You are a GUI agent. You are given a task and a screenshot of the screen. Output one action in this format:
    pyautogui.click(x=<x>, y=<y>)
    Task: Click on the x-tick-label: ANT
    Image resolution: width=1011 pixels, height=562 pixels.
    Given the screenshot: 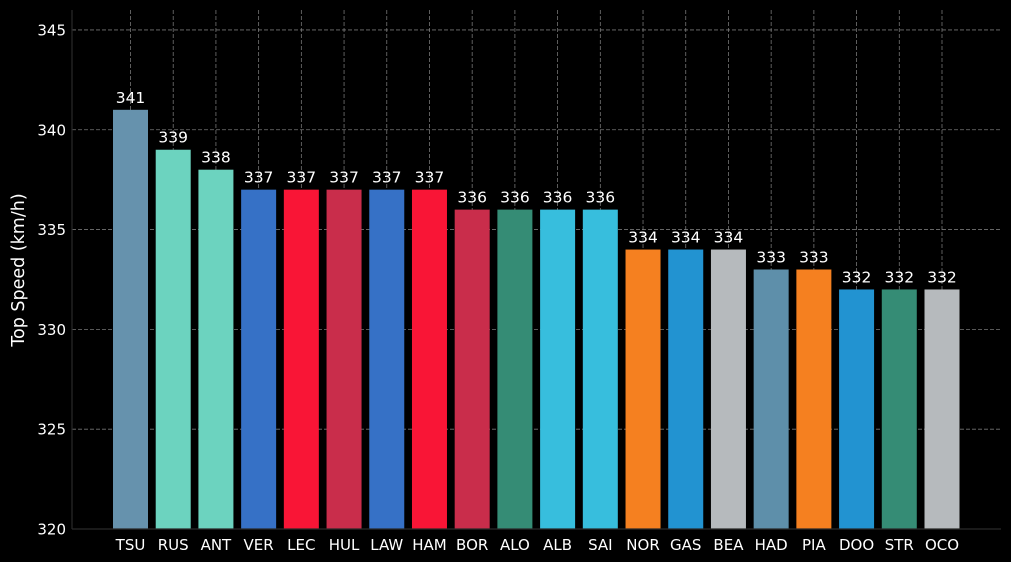 What is the action you would take?
    pyautogui.click(x=216, y=545)
    